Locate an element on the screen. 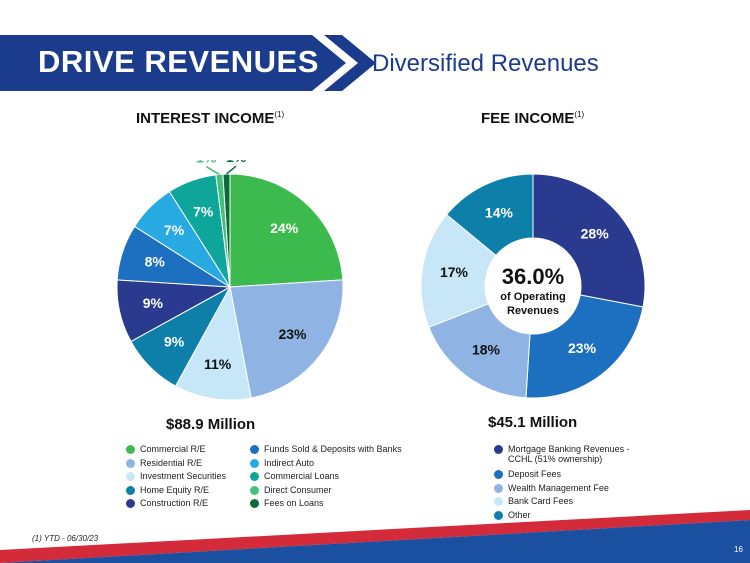  interest-income-legend-label: Investment Securities is located at coordinates (183, 476).